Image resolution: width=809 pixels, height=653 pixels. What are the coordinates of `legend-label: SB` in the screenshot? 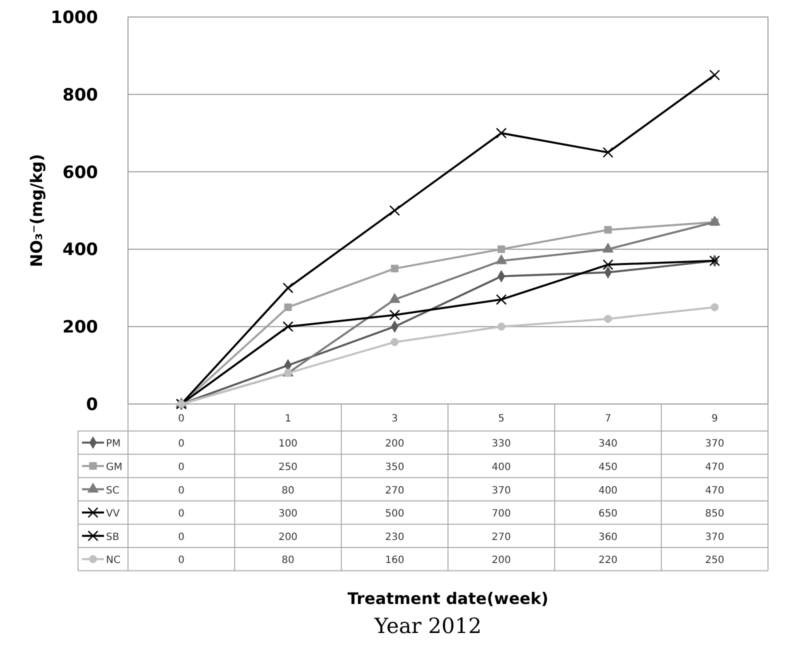 It's located at (113, 537).